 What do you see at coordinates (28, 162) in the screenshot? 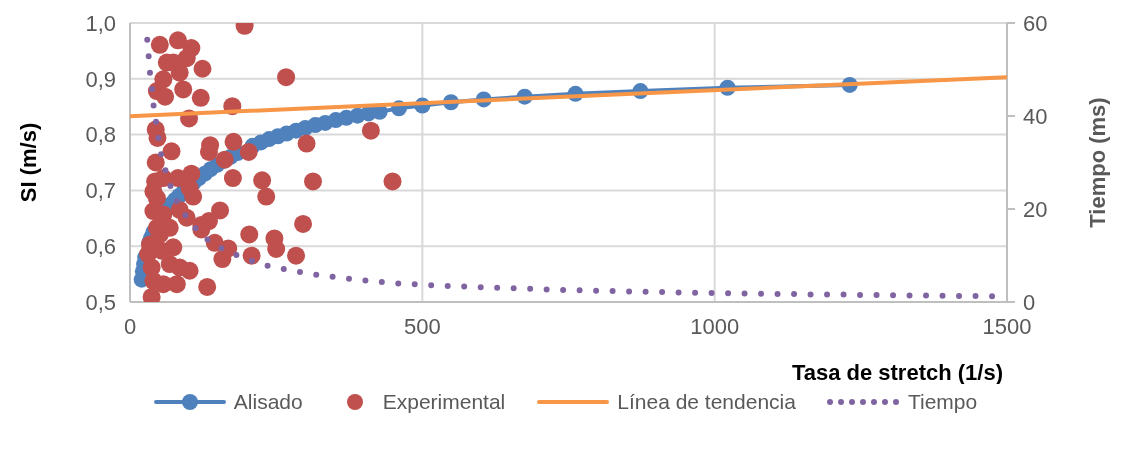
I see `y-axis-title: SI (m/s)` at bounding box center [28, 162].